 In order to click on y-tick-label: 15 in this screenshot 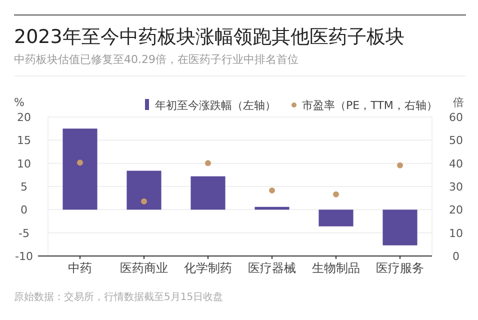, I will do `click(24, 141)`.